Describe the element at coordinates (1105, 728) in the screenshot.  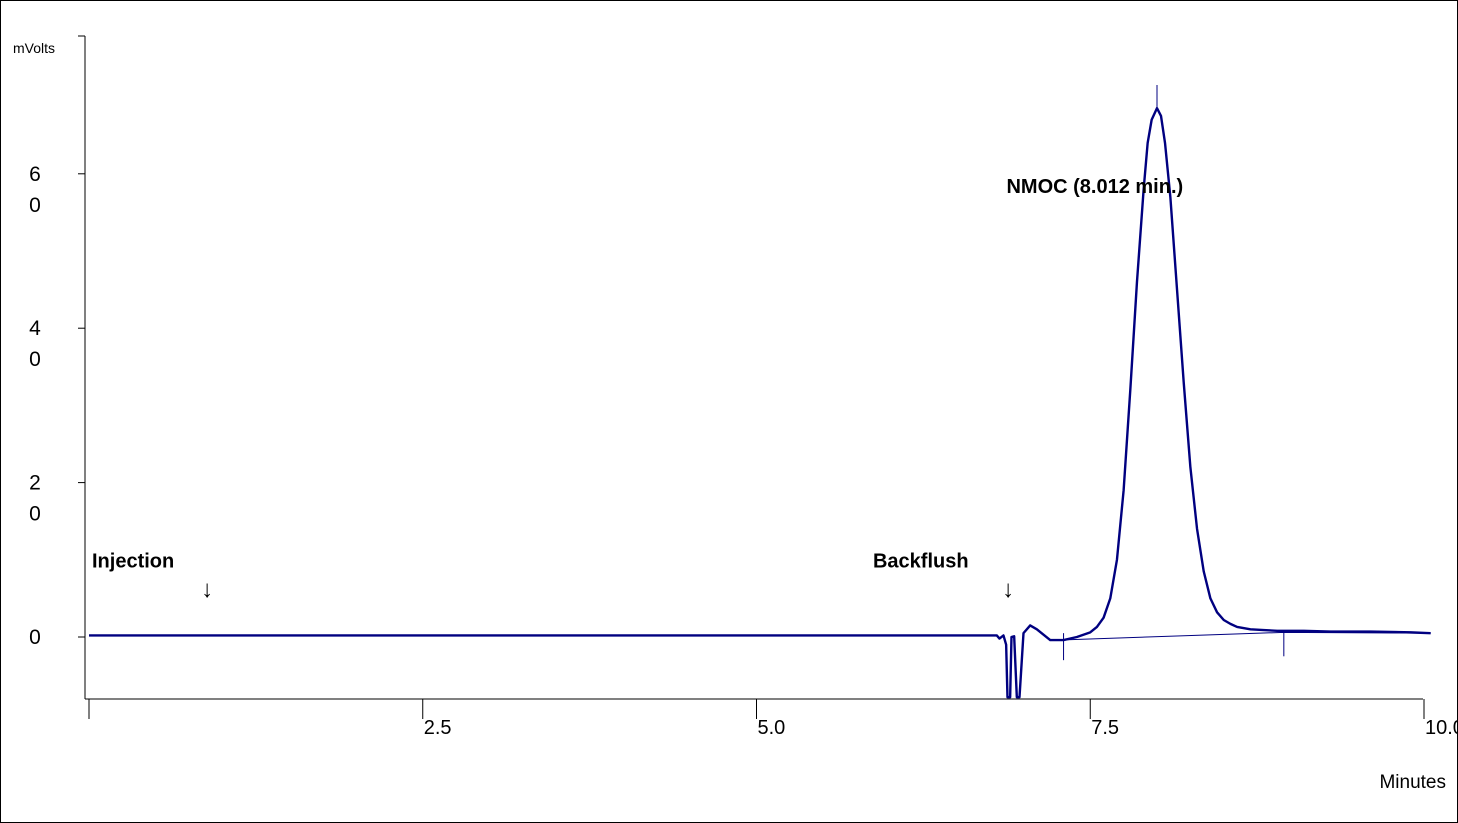
I see `x-tick-label: 7.5` at that location.